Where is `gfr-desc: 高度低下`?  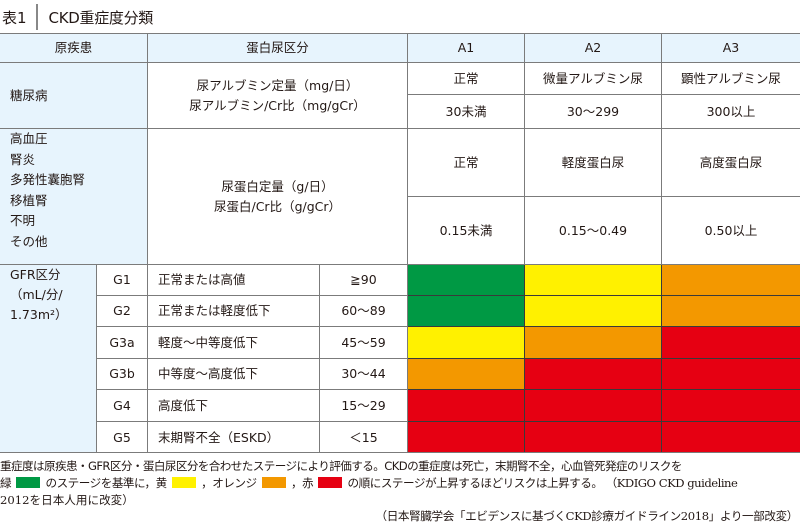
gfr-desc: 高度低下 is located at coordinates (234, 406).